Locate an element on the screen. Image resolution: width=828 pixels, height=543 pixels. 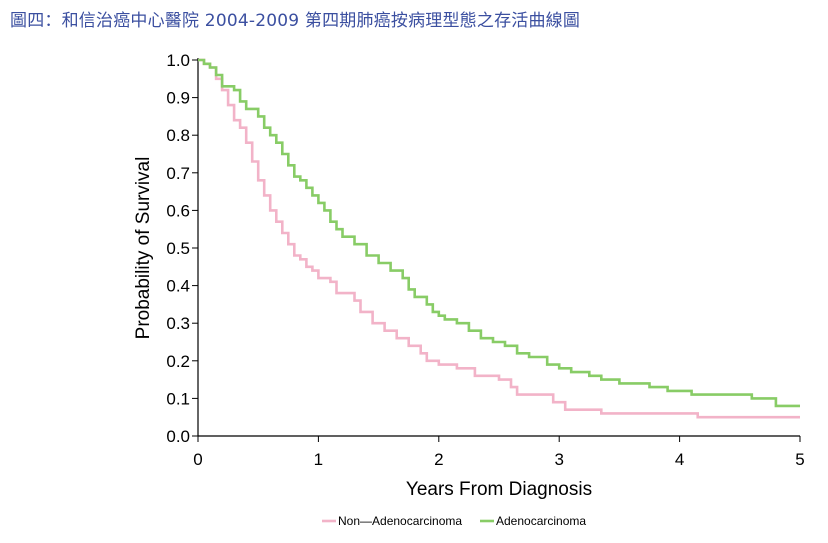
y-axis-title: Probability of Survival is located at coordinates (143, 248).